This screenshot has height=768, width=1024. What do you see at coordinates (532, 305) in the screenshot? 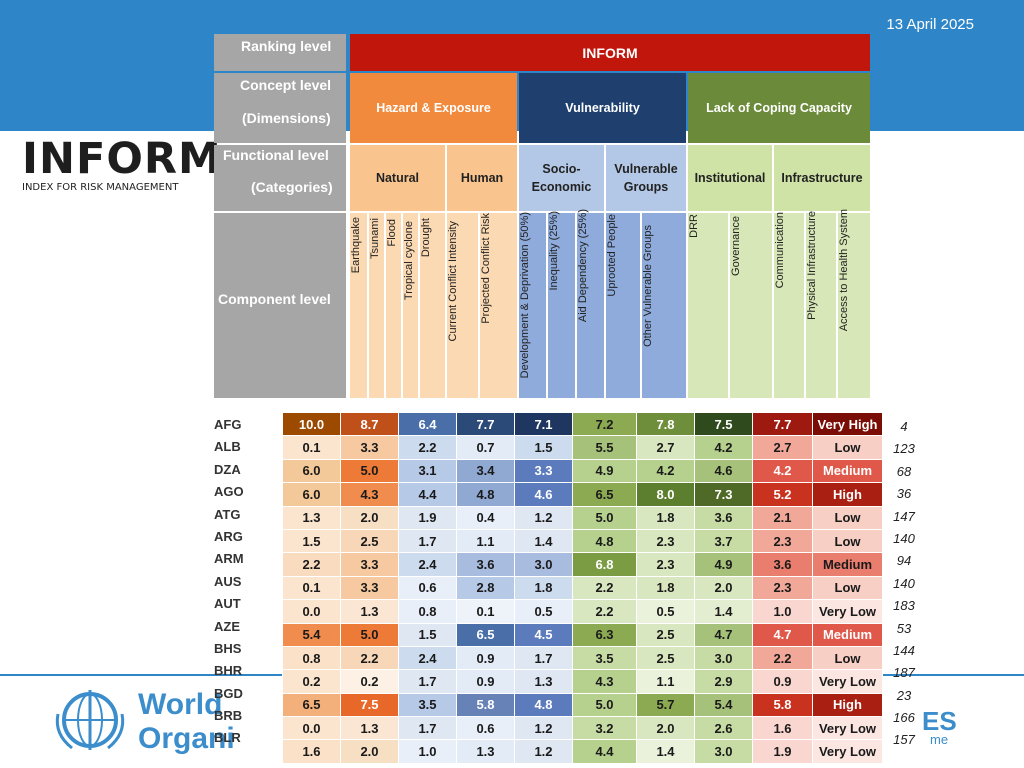
I see `component-development-deprivation: Development & Deprivation (50%)` at bounding box center [532, 305].